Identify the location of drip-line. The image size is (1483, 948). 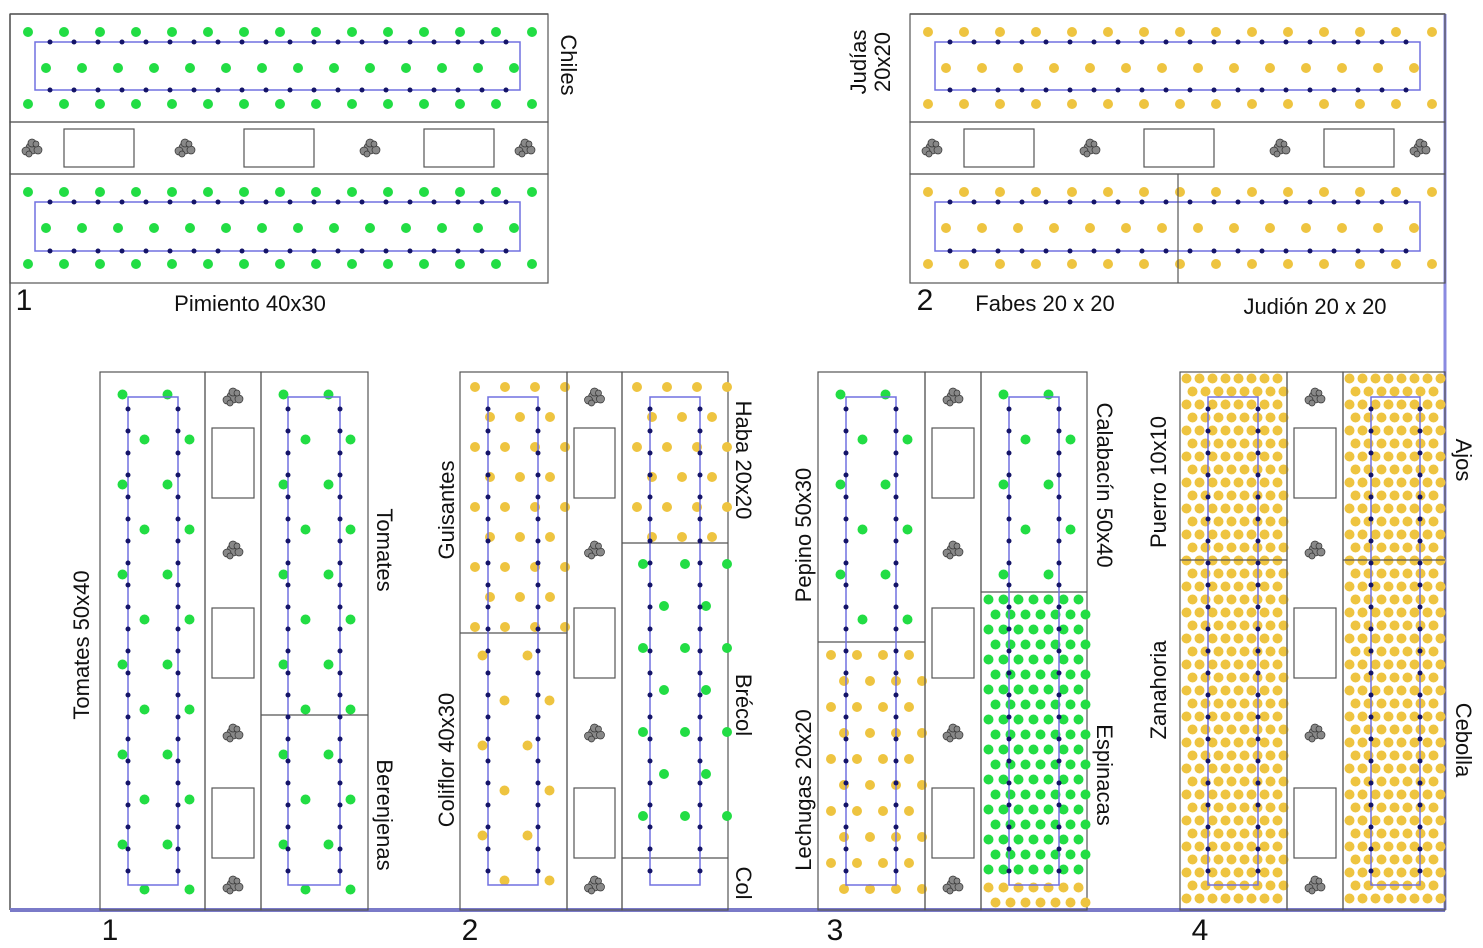
(277, 226).